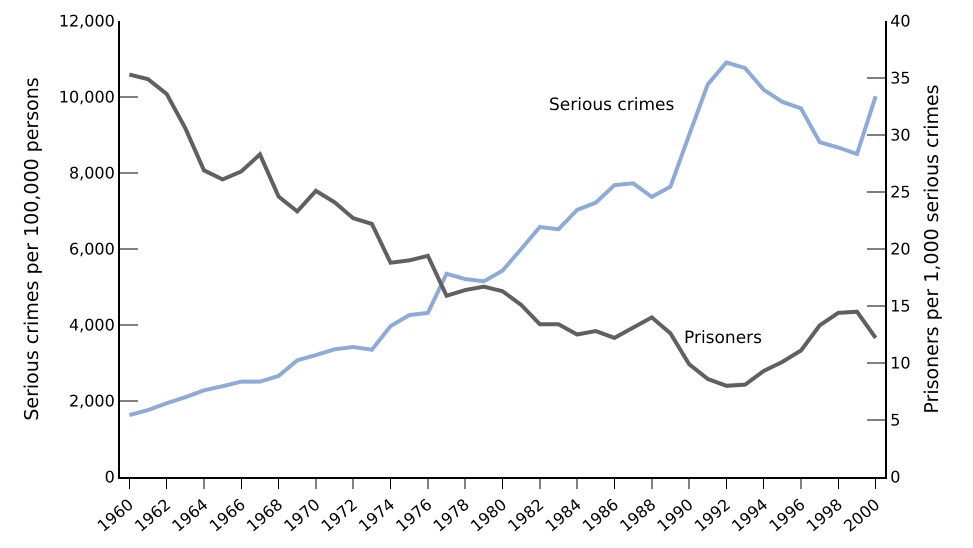 The width and height of the screenshot is (973, 548). Describe the element at coordinates (895, 477) in the screenshot. I see `y2-tick-label: 0` at that location.